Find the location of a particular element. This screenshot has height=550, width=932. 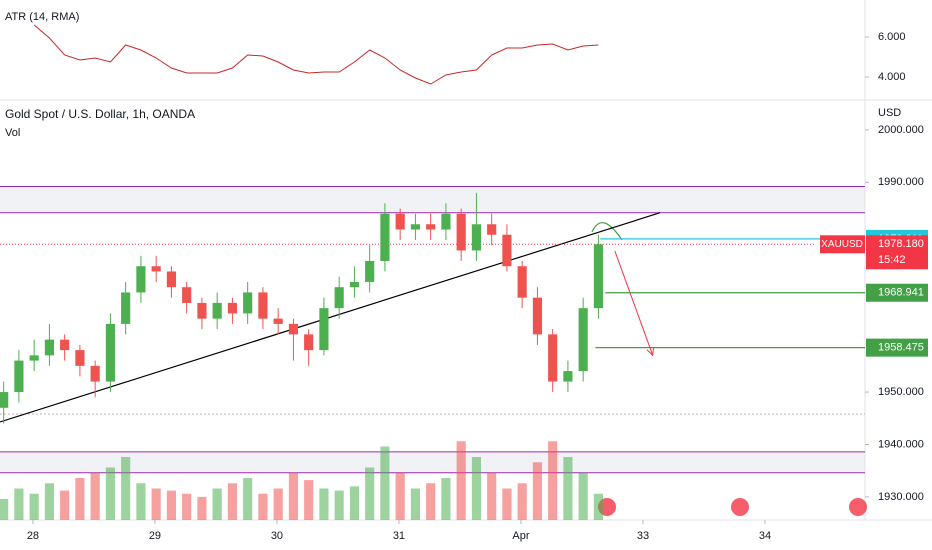

last-price-label: 1978.180 is located at coordinates (901, 244).